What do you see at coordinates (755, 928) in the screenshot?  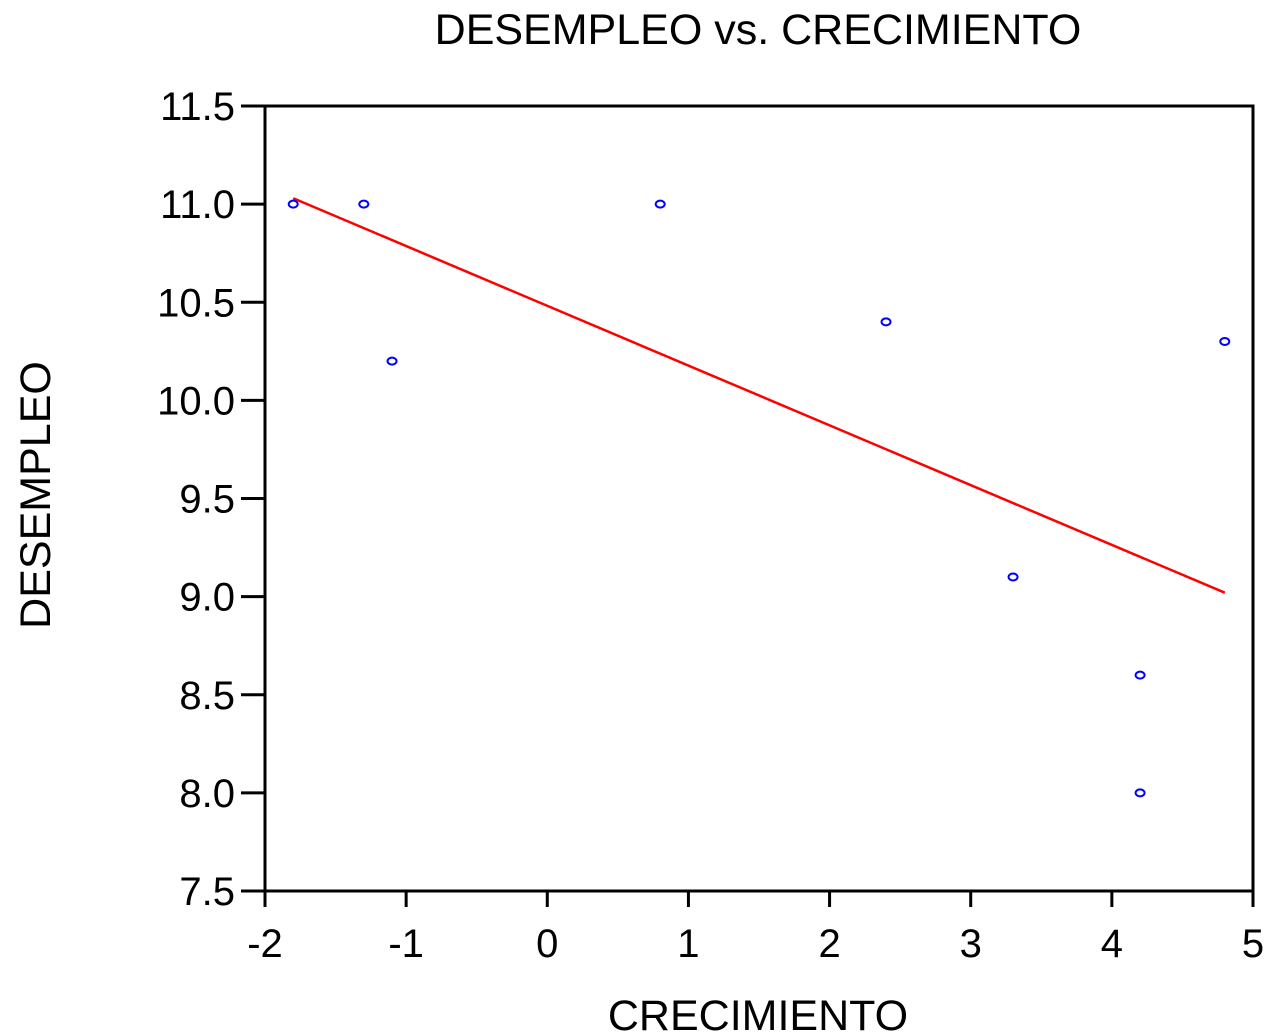 I see `x-axis: -2 -1 0 1 2 3 4 5` at bounding box center [755, 928].